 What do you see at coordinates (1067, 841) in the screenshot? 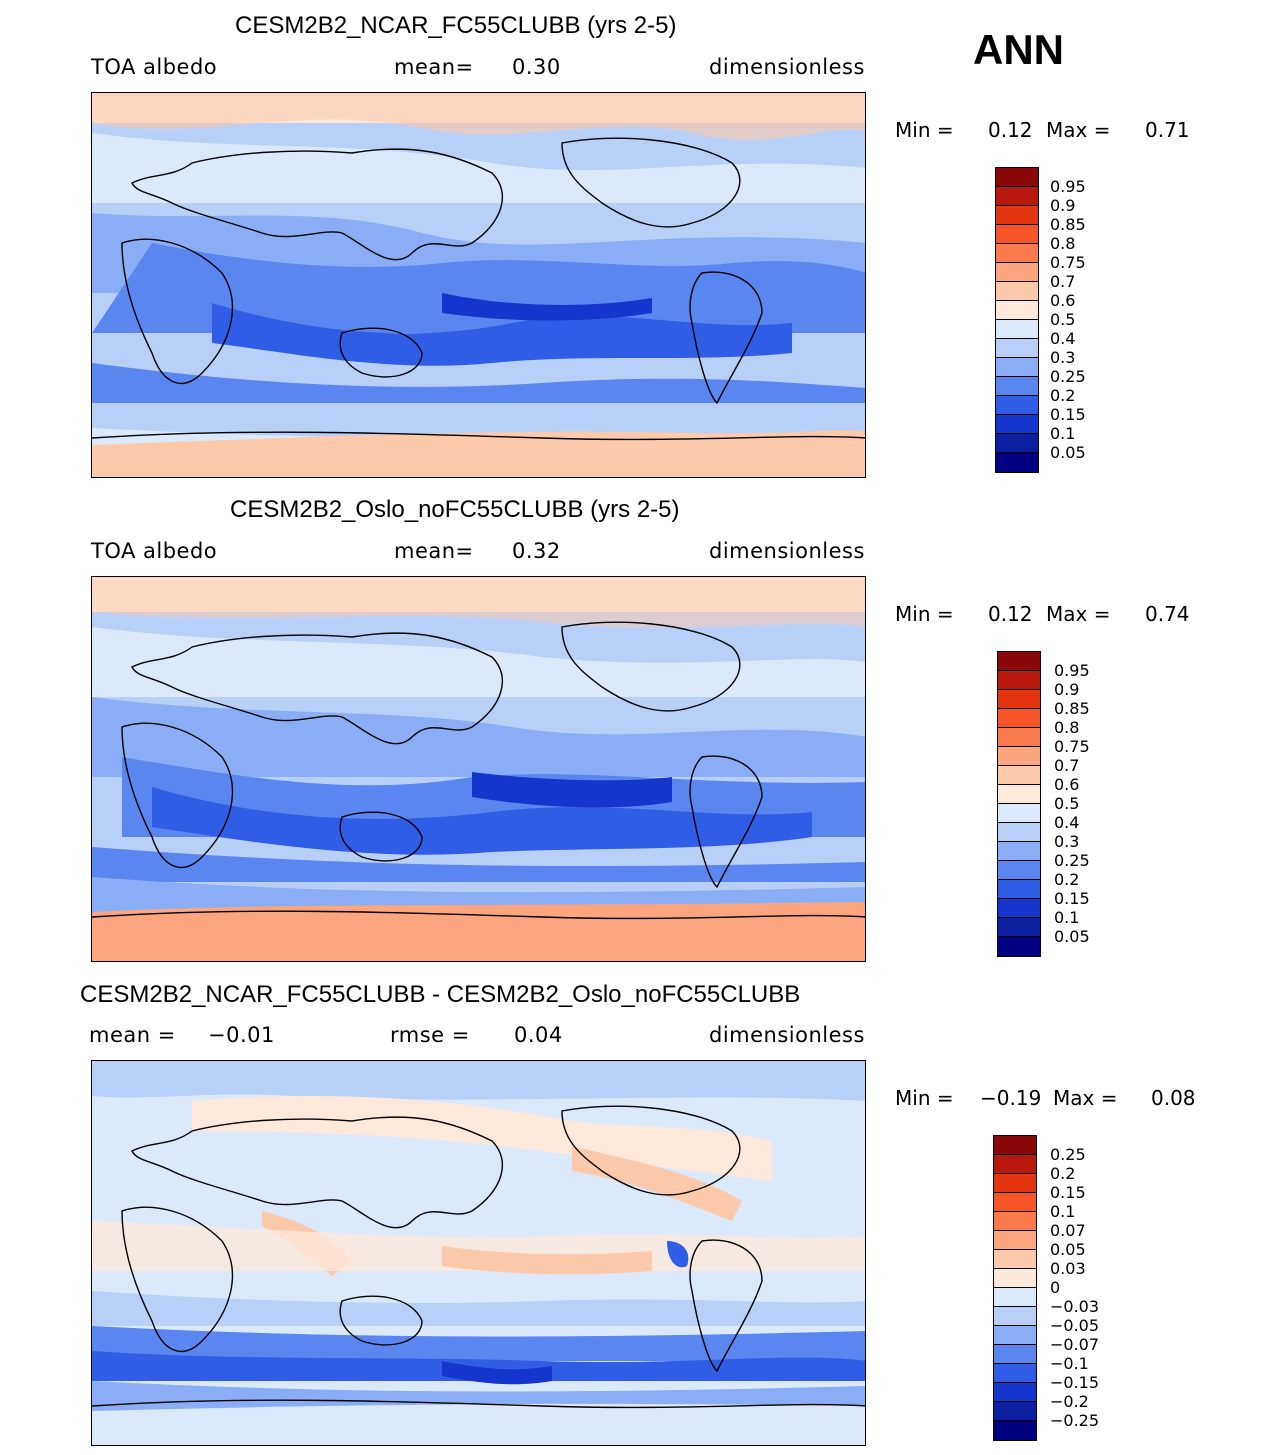
I see `colorbar-label: 0.3` at bounding box center [1067, 841].